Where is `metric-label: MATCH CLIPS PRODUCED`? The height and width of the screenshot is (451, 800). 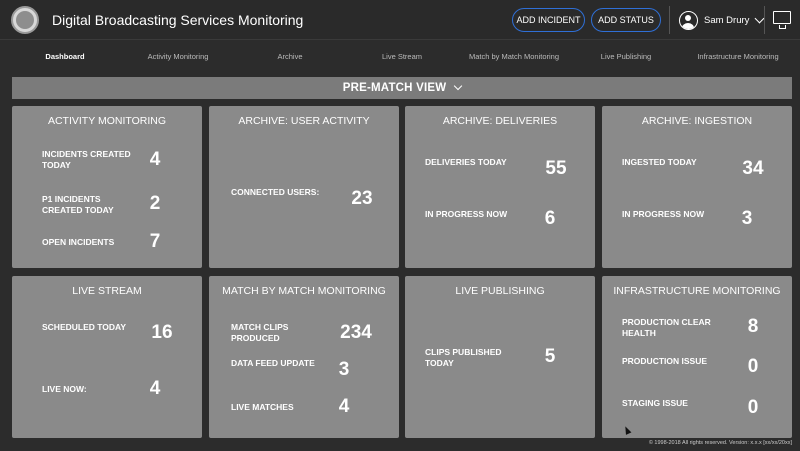 metric-label: MATCH CLIPS PRODUCED is located at coordinates (260, 332).